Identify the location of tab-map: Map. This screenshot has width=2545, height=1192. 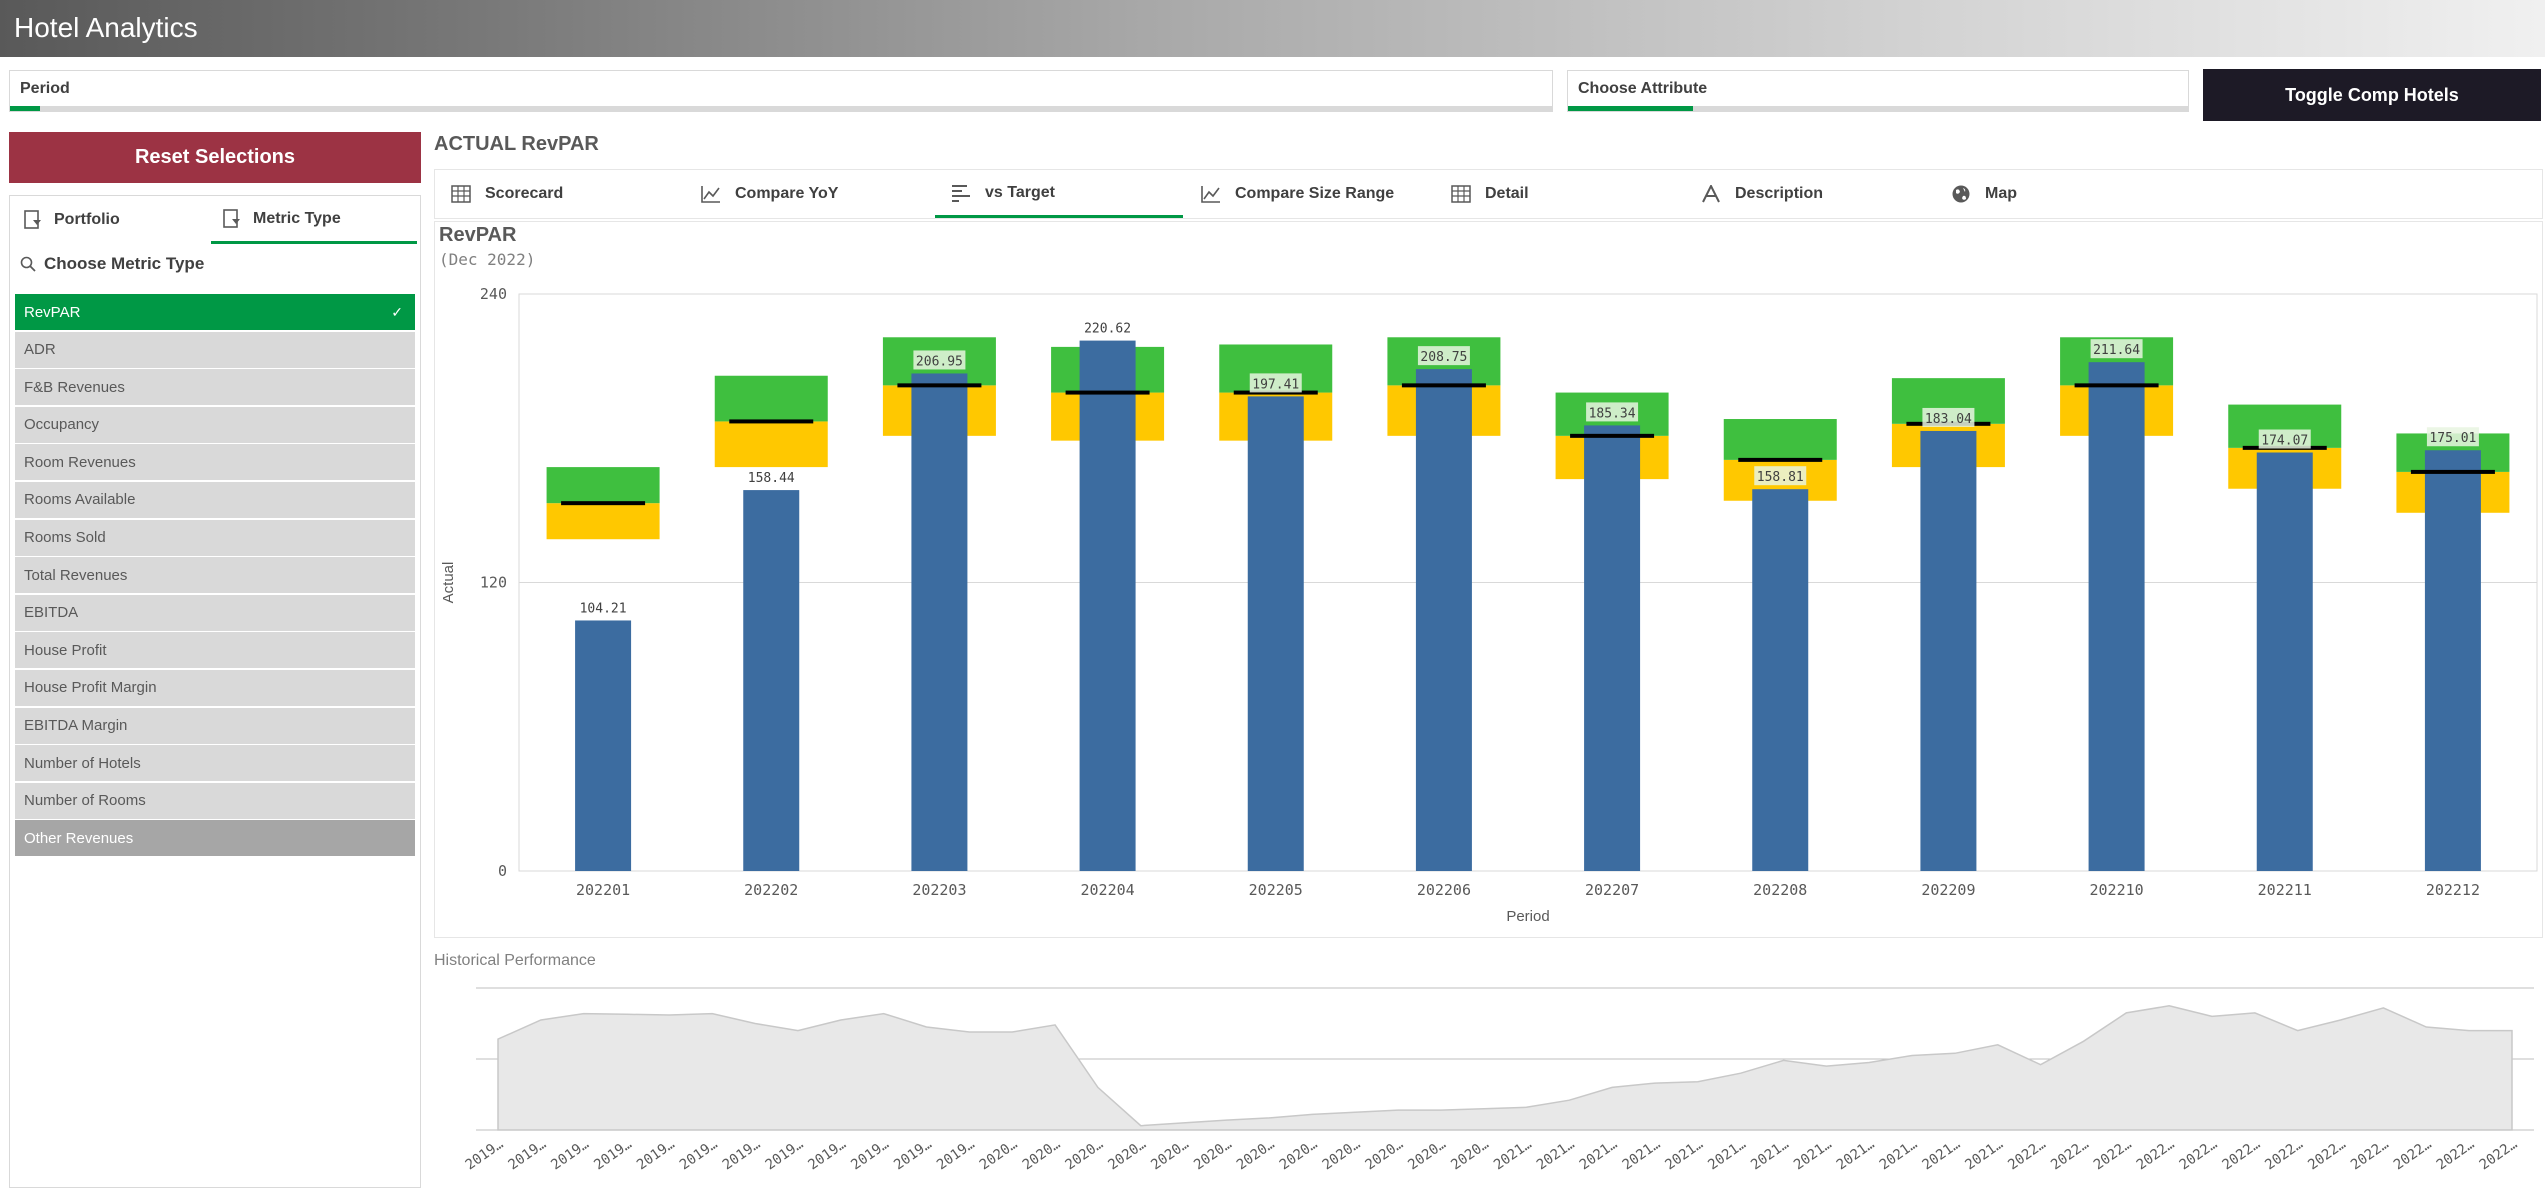
(2059, 194).